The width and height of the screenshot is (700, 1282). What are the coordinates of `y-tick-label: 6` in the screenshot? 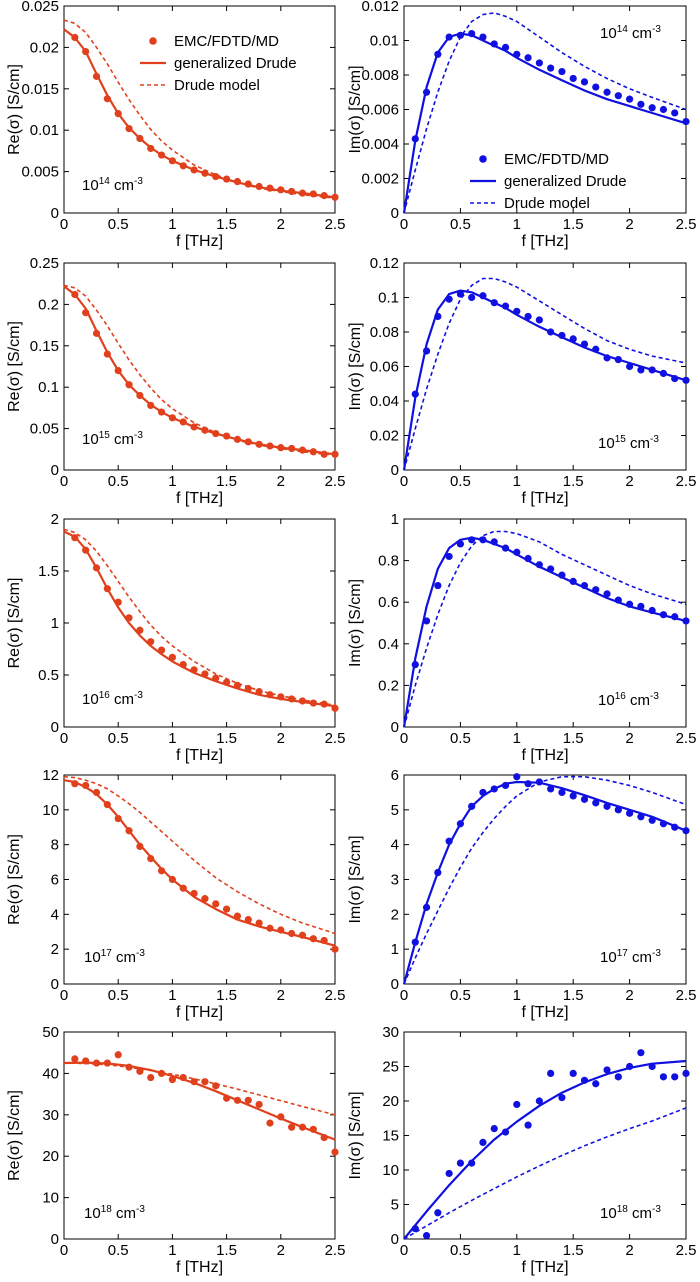 It's located at (55, 880).